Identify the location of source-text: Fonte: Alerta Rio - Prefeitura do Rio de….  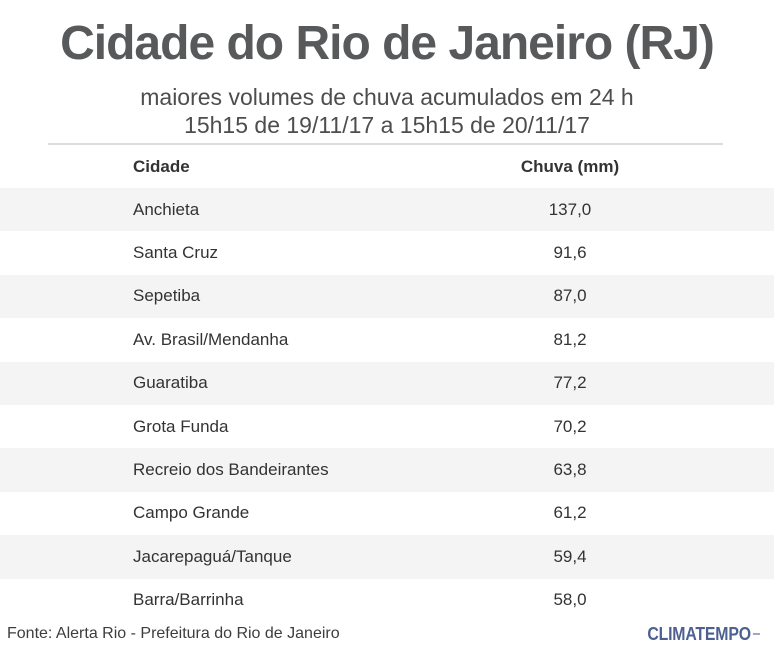
(173, 633).